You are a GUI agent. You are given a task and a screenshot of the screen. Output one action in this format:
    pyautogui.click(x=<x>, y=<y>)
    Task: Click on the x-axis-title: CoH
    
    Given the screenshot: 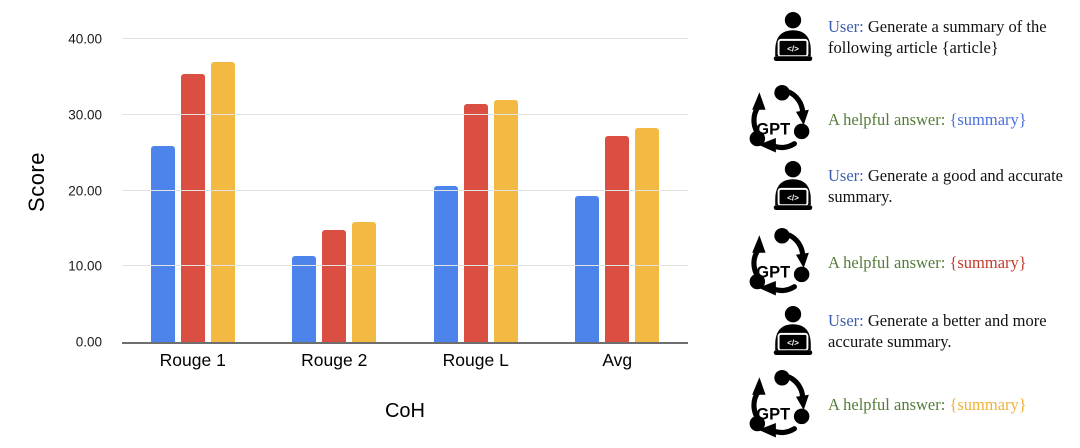 What is the action you would take?
    pyautogui.click(x=404, y=411)
    